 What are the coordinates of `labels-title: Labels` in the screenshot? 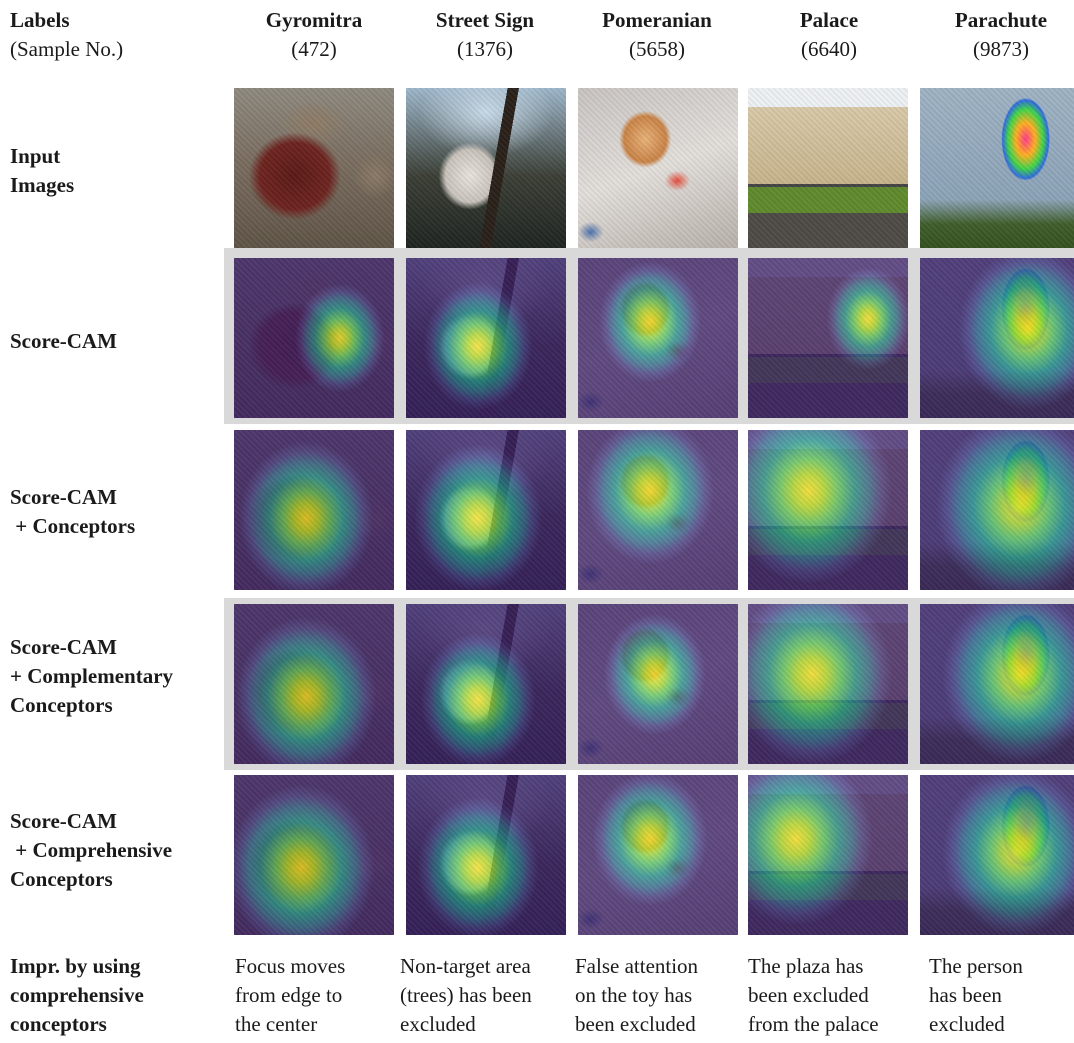 It's located at (40, 20).